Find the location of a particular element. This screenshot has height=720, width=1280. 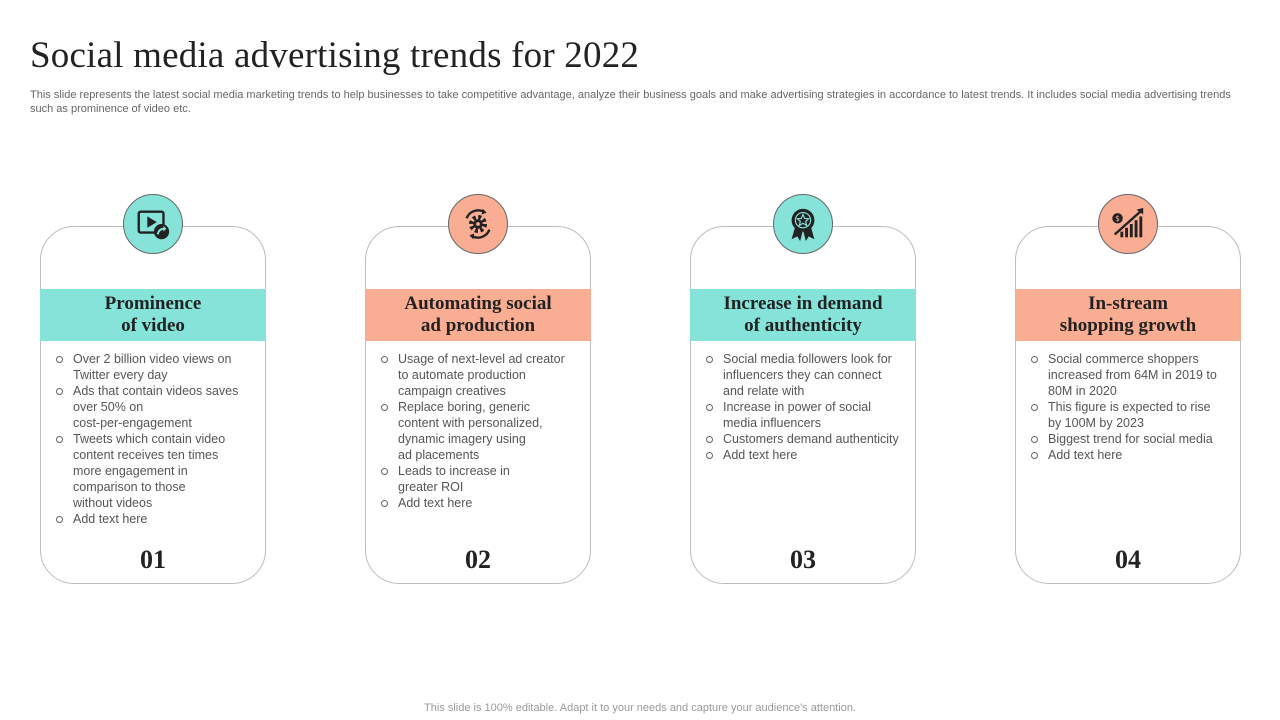

award-badge-icon is located at coordinates (803, 224).